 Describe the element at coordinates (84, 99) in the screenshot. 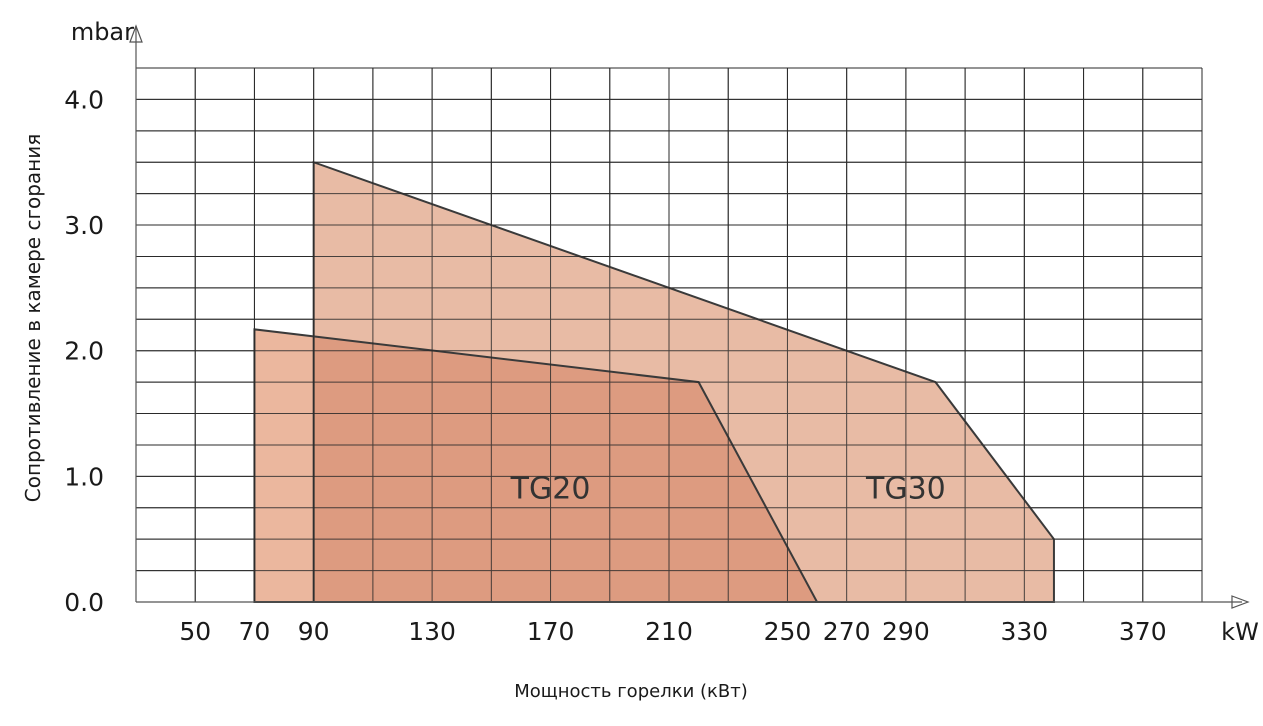

I see `y-tick-label: 4.0` at that location.